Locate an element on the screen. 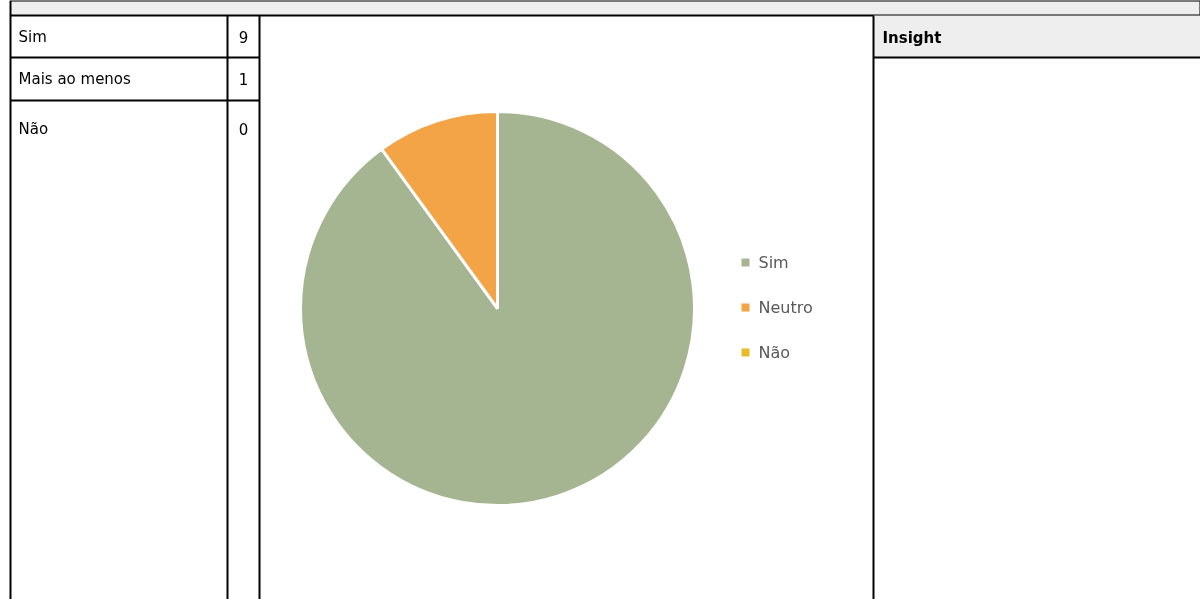 Image resolution: width=1200 pixels, height=599 pixels. text: 0 is located at coordinates (243, 129).